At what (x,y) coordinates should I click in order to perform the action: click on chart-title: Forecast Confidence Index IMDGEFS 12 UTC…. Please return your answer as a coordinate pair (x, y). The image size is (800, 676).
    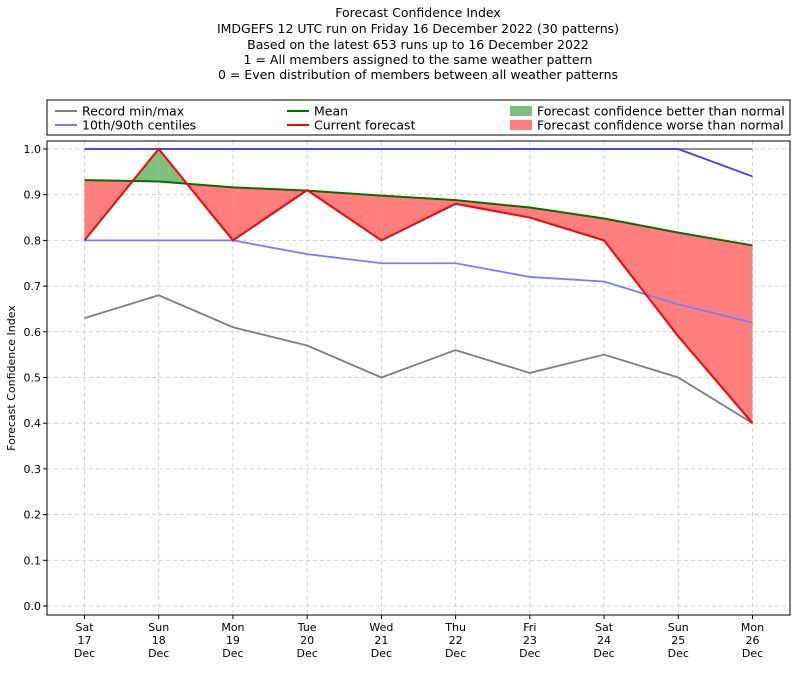
    Looking at the image, I should click on (418, 43).